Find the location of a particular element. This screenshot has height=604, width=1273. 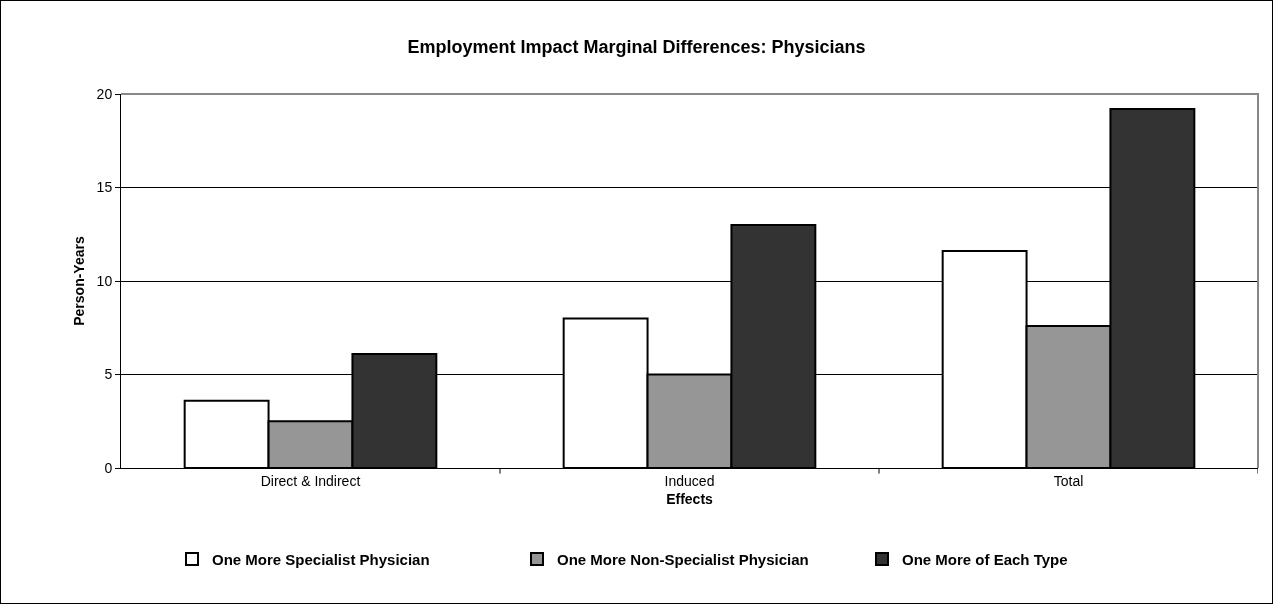

y-tick-label: 10 is located at coordinates (104, 280).